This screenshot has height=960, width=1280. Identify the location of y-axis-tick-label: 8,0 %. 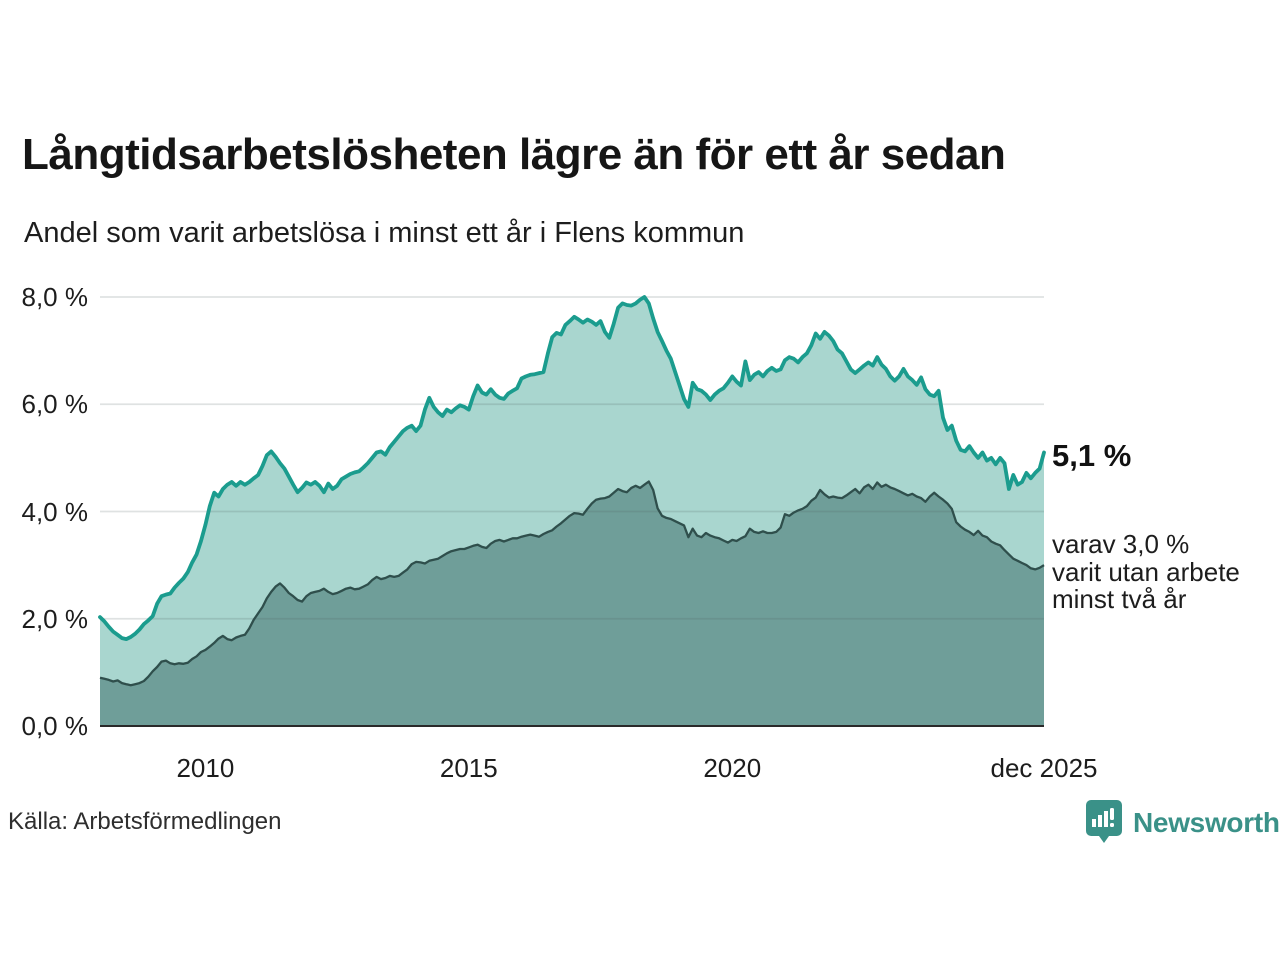
(55, 297).